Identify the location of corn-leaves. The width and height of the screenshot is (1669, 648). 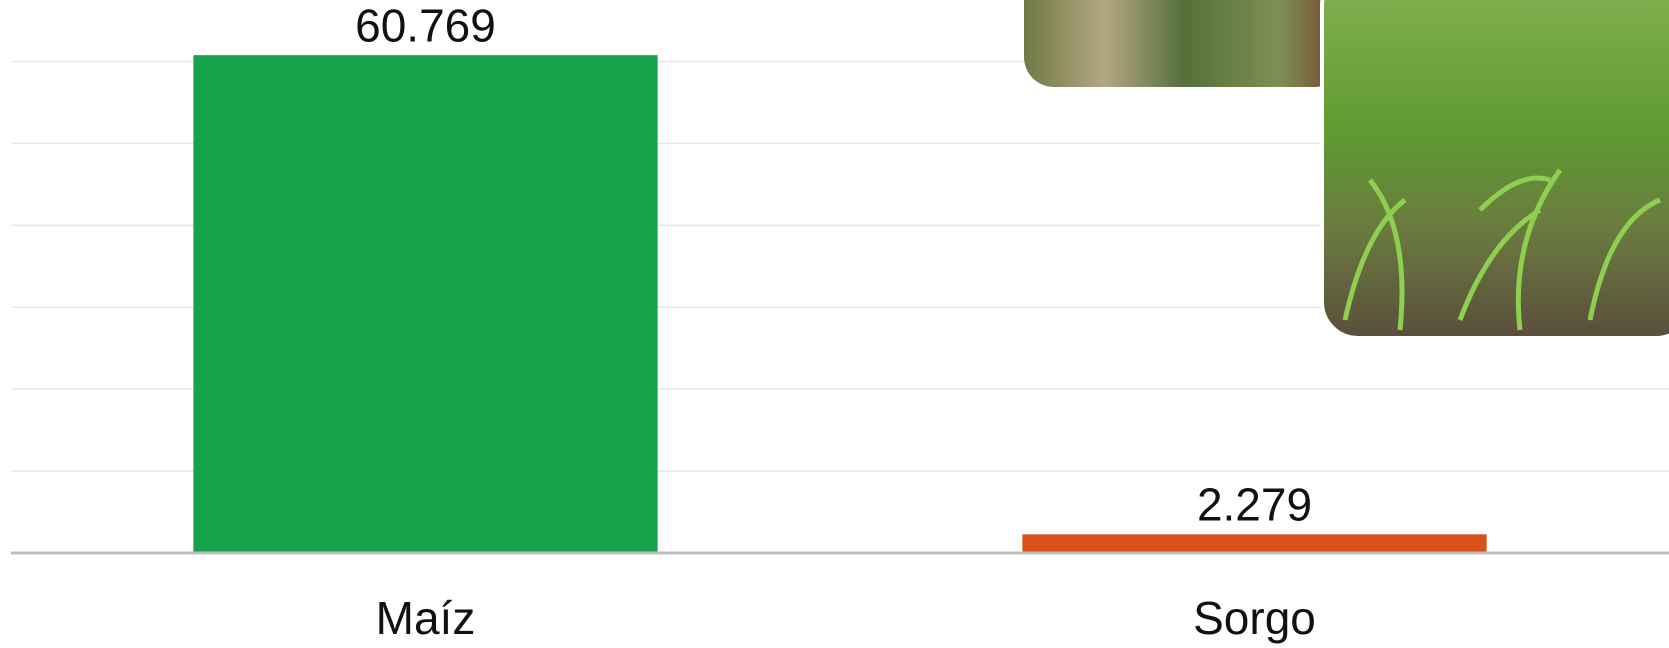
(1501, 249).